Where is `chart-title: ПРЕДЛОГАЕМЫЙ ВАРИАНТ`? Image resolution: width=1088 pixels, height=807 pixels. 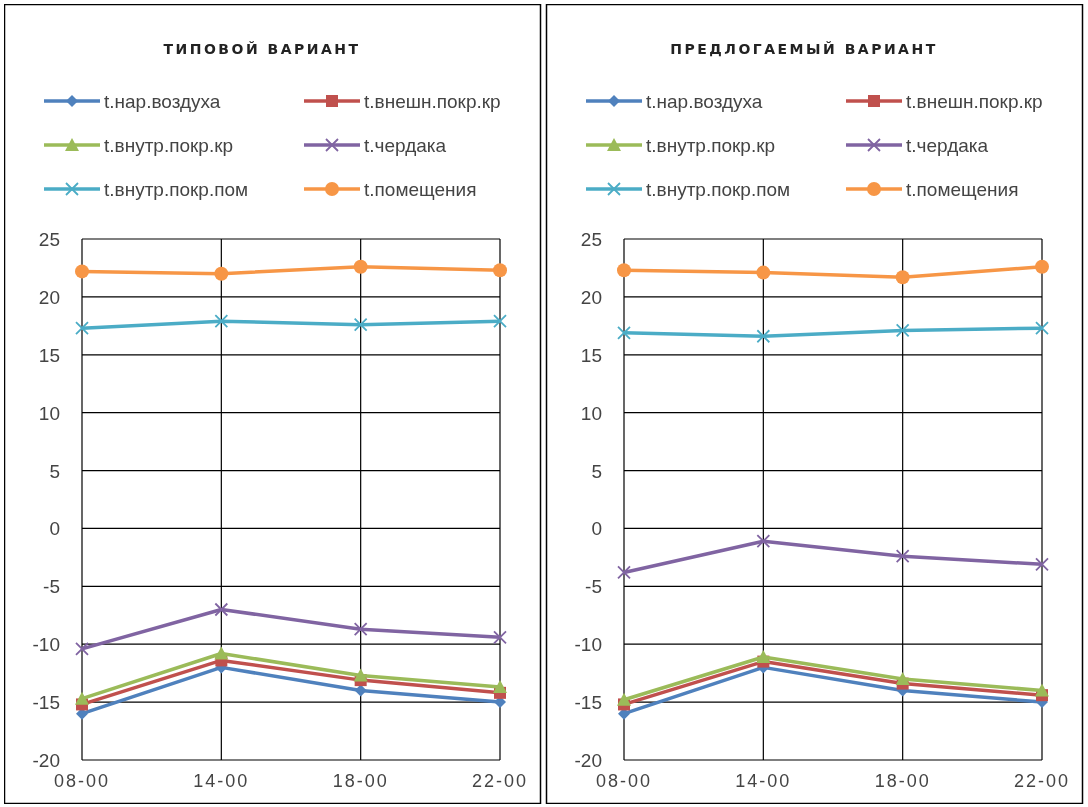 chart-title: ПРЕДЛОГАЕМЫЙ ВАРИАНТ is located at coordinates (804, 49).